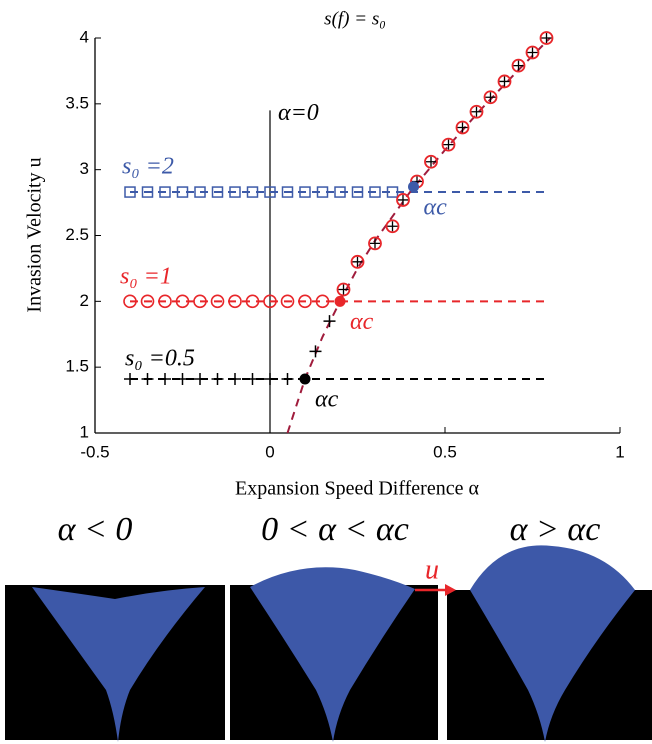 This screenshot has height=744, width=652. What do you see at coordinates (432, 569) in the screenshot?
I see `arrow-label: u` at bounding box center [432, 569].